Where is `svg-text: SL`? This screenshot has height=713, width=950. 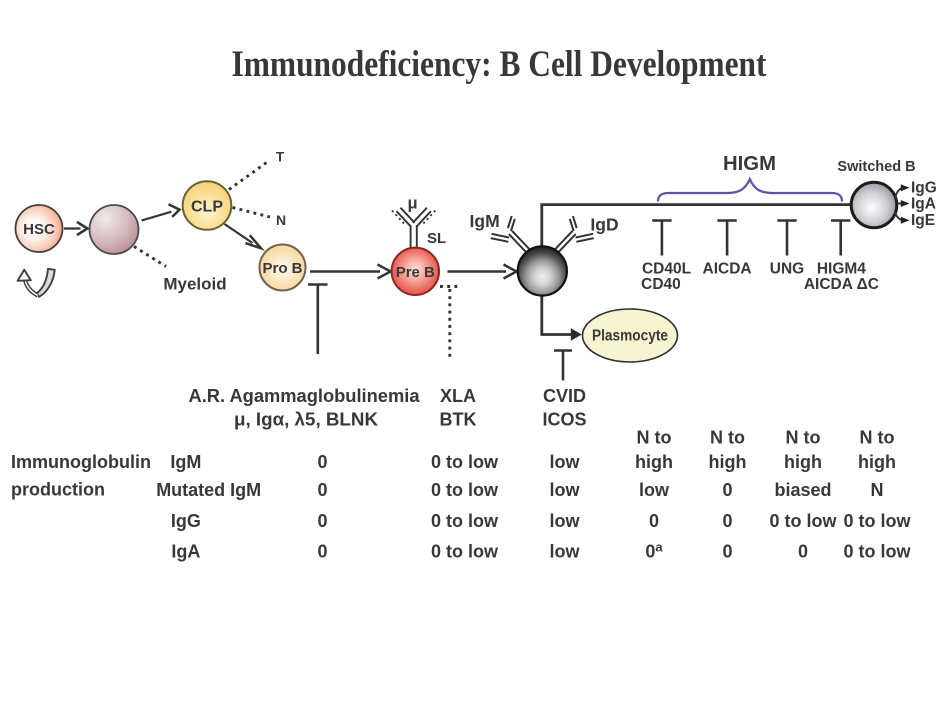 svg-text: SL is located at coordinates (436, 238).